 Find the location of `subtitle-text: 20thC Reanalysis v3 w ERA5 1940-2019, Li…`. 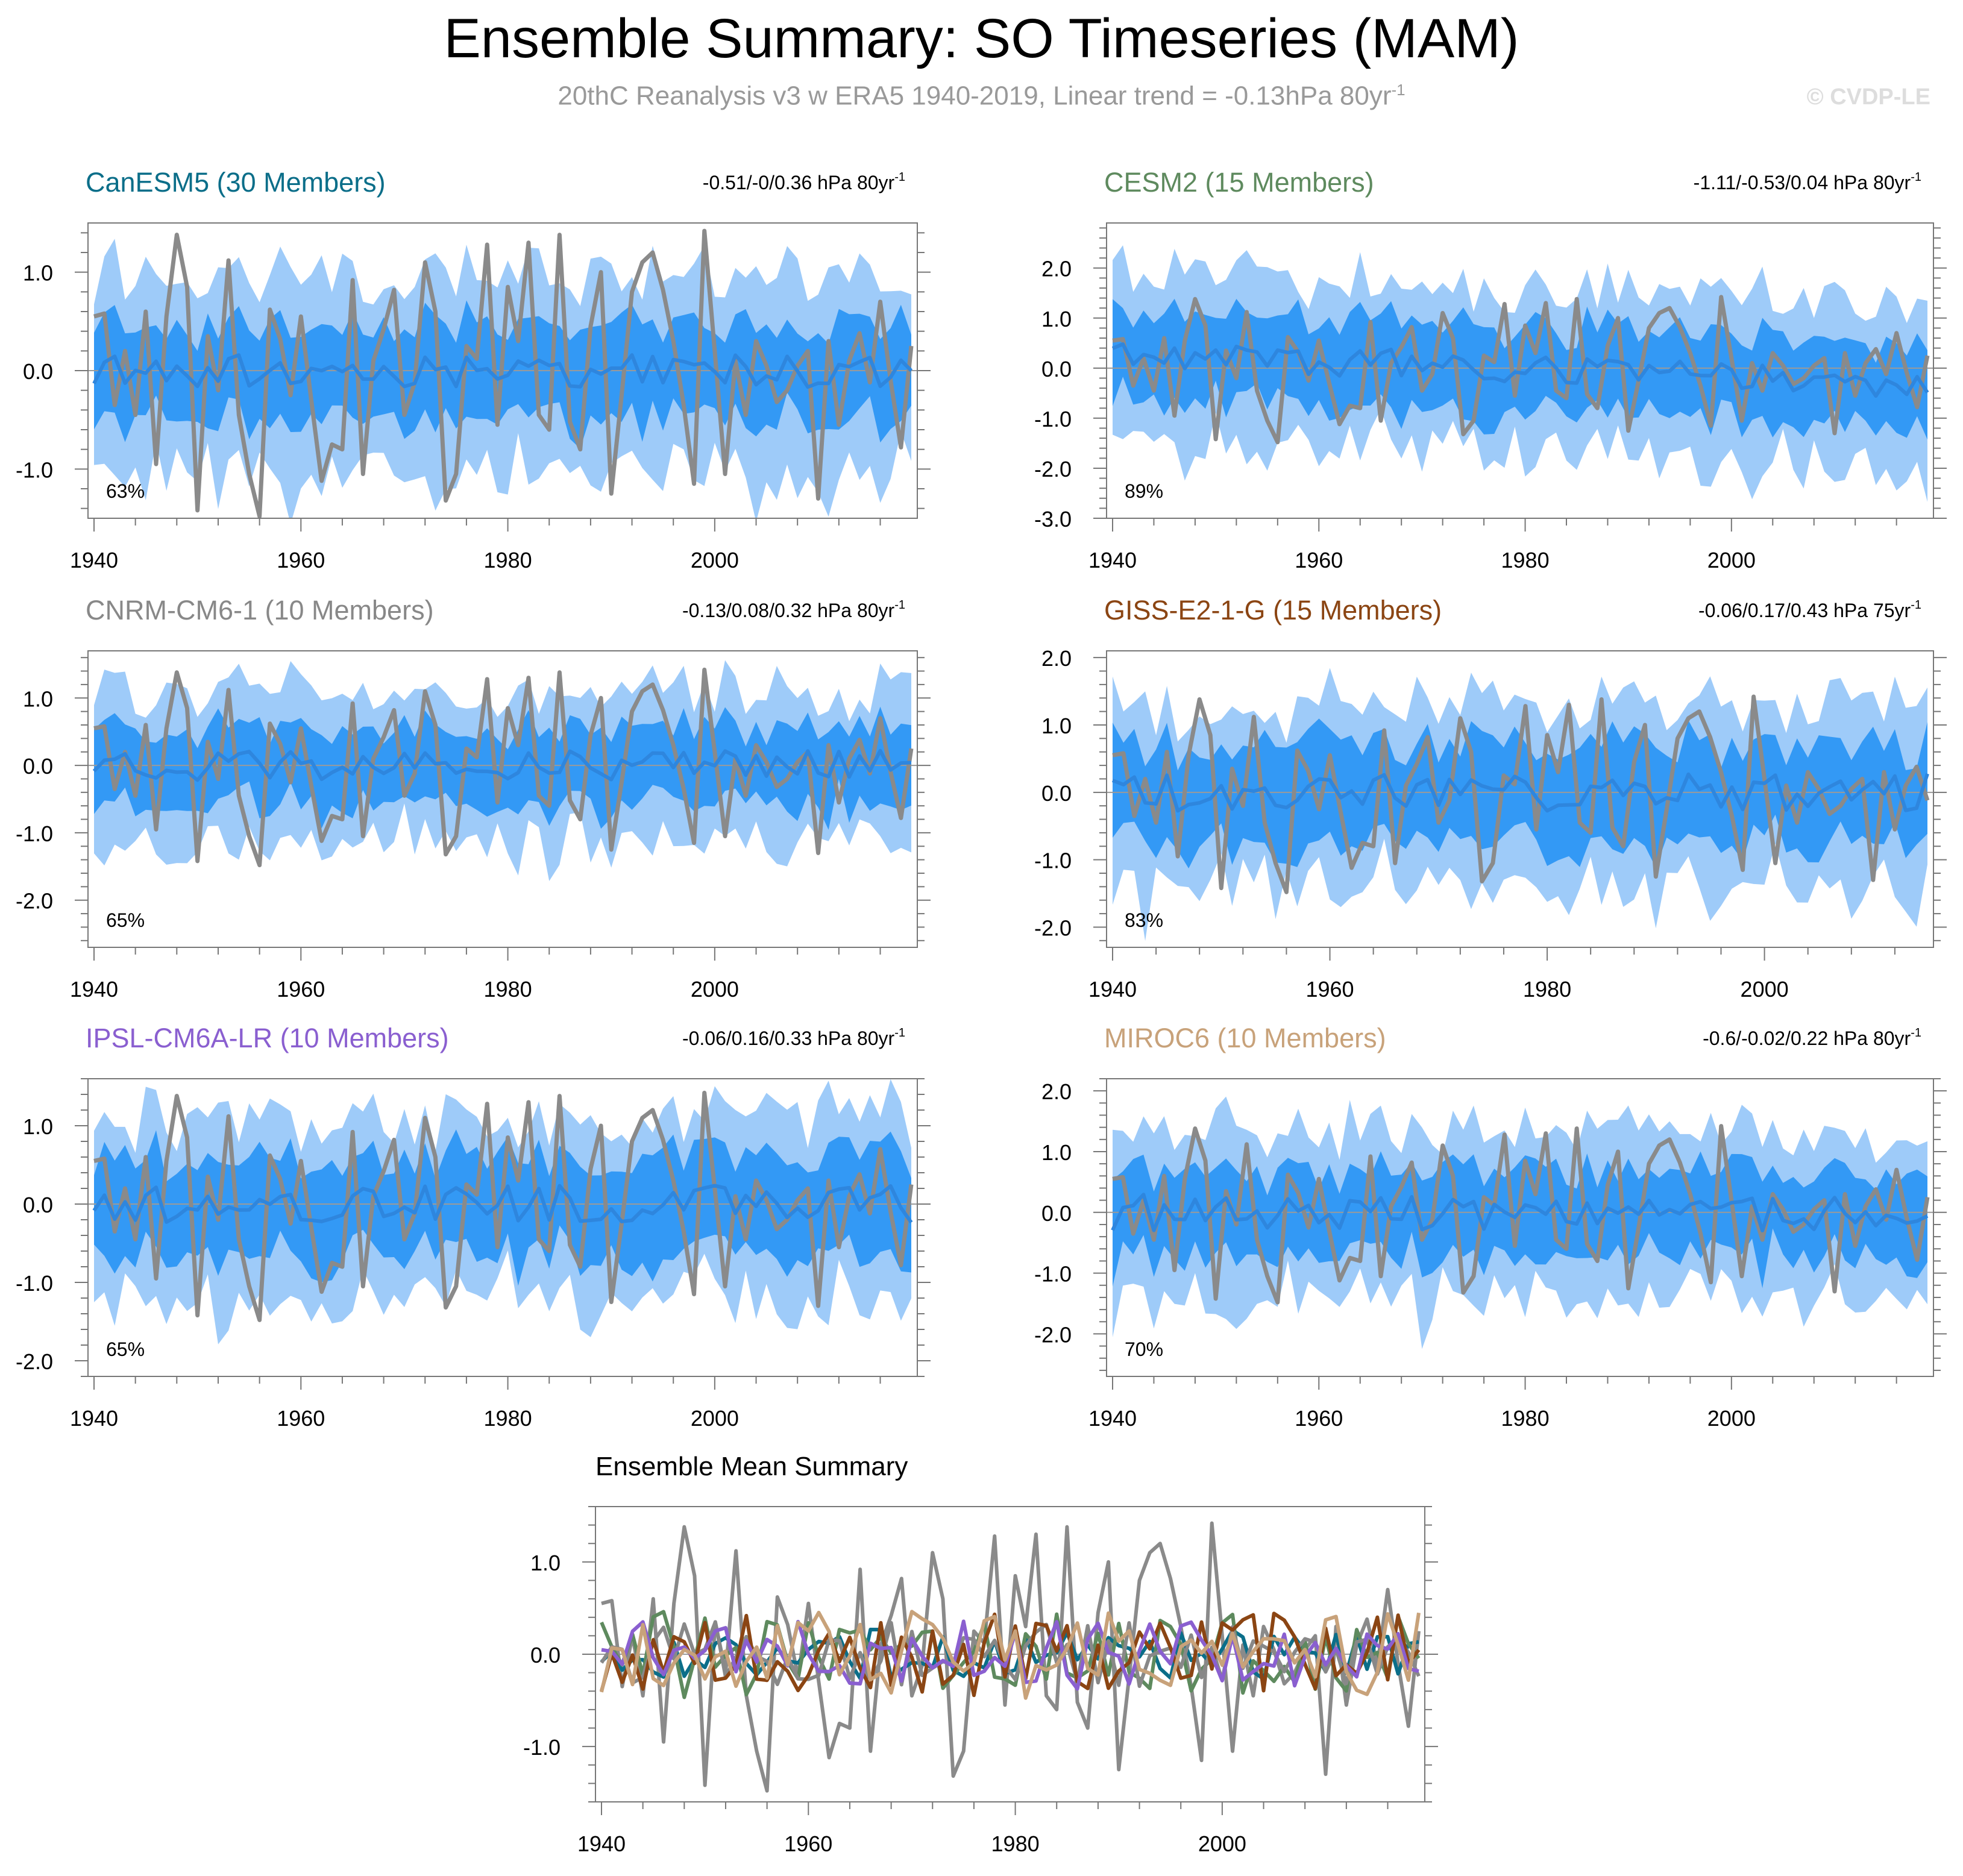

subtitle-text: 20thC Reanalysis v3 w ERA5 1940-2019, Li… is located at coordinates (974, 96).